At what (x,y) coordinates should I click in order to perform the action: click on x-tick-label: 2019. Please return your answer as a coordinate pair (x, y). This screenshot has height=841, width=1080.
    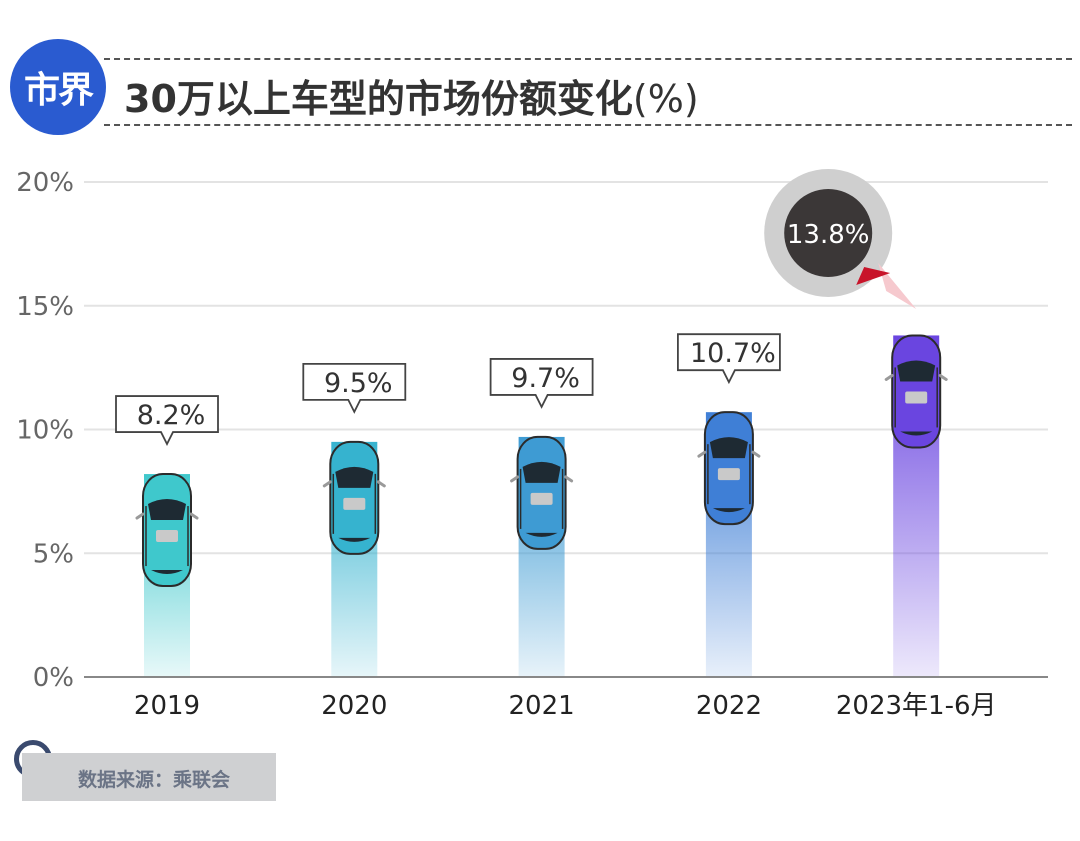
    Looking at the image, I should click on (167, 706).